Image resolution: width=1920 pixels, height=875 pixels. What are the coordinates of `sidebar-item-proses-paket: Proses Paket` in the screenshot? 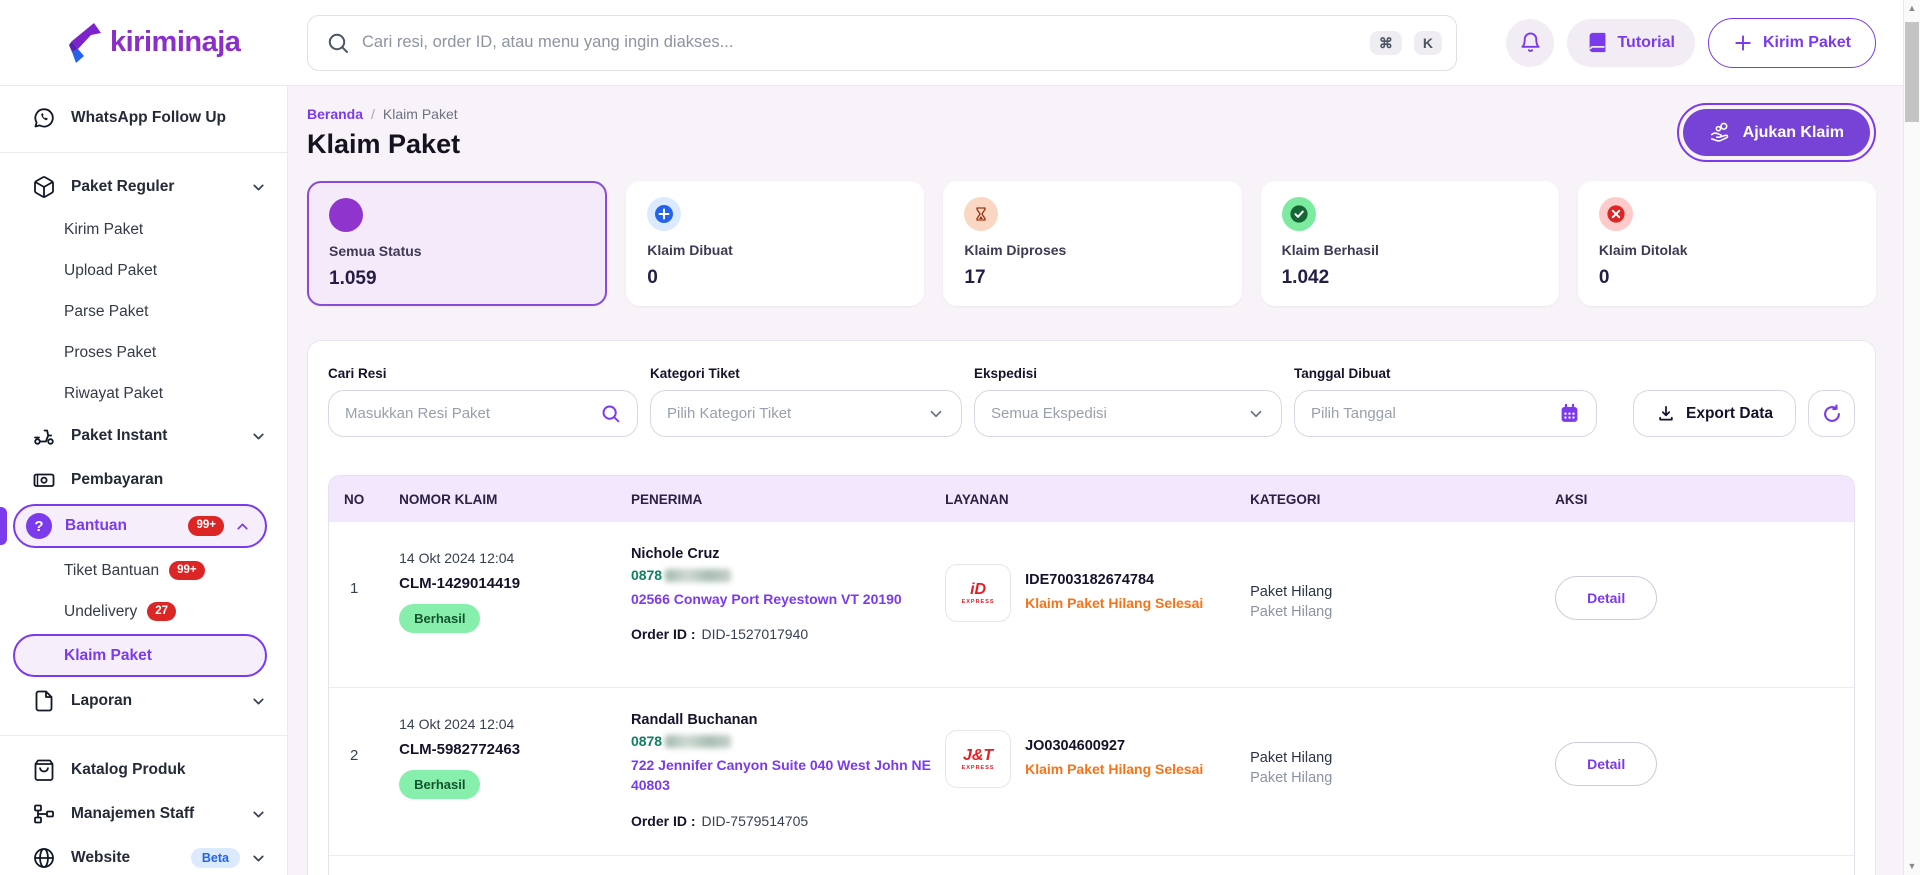 It's located at (143, 352).